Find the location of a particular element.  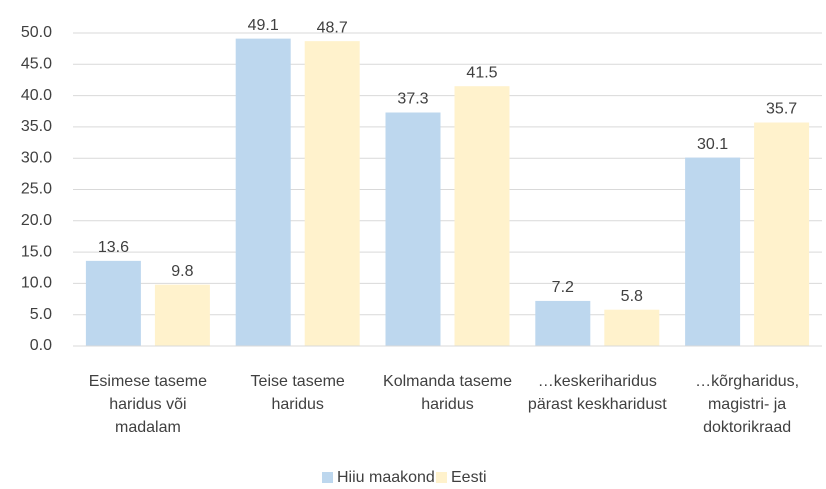

value-label: 49.1 is located at coordinates (263, 25).